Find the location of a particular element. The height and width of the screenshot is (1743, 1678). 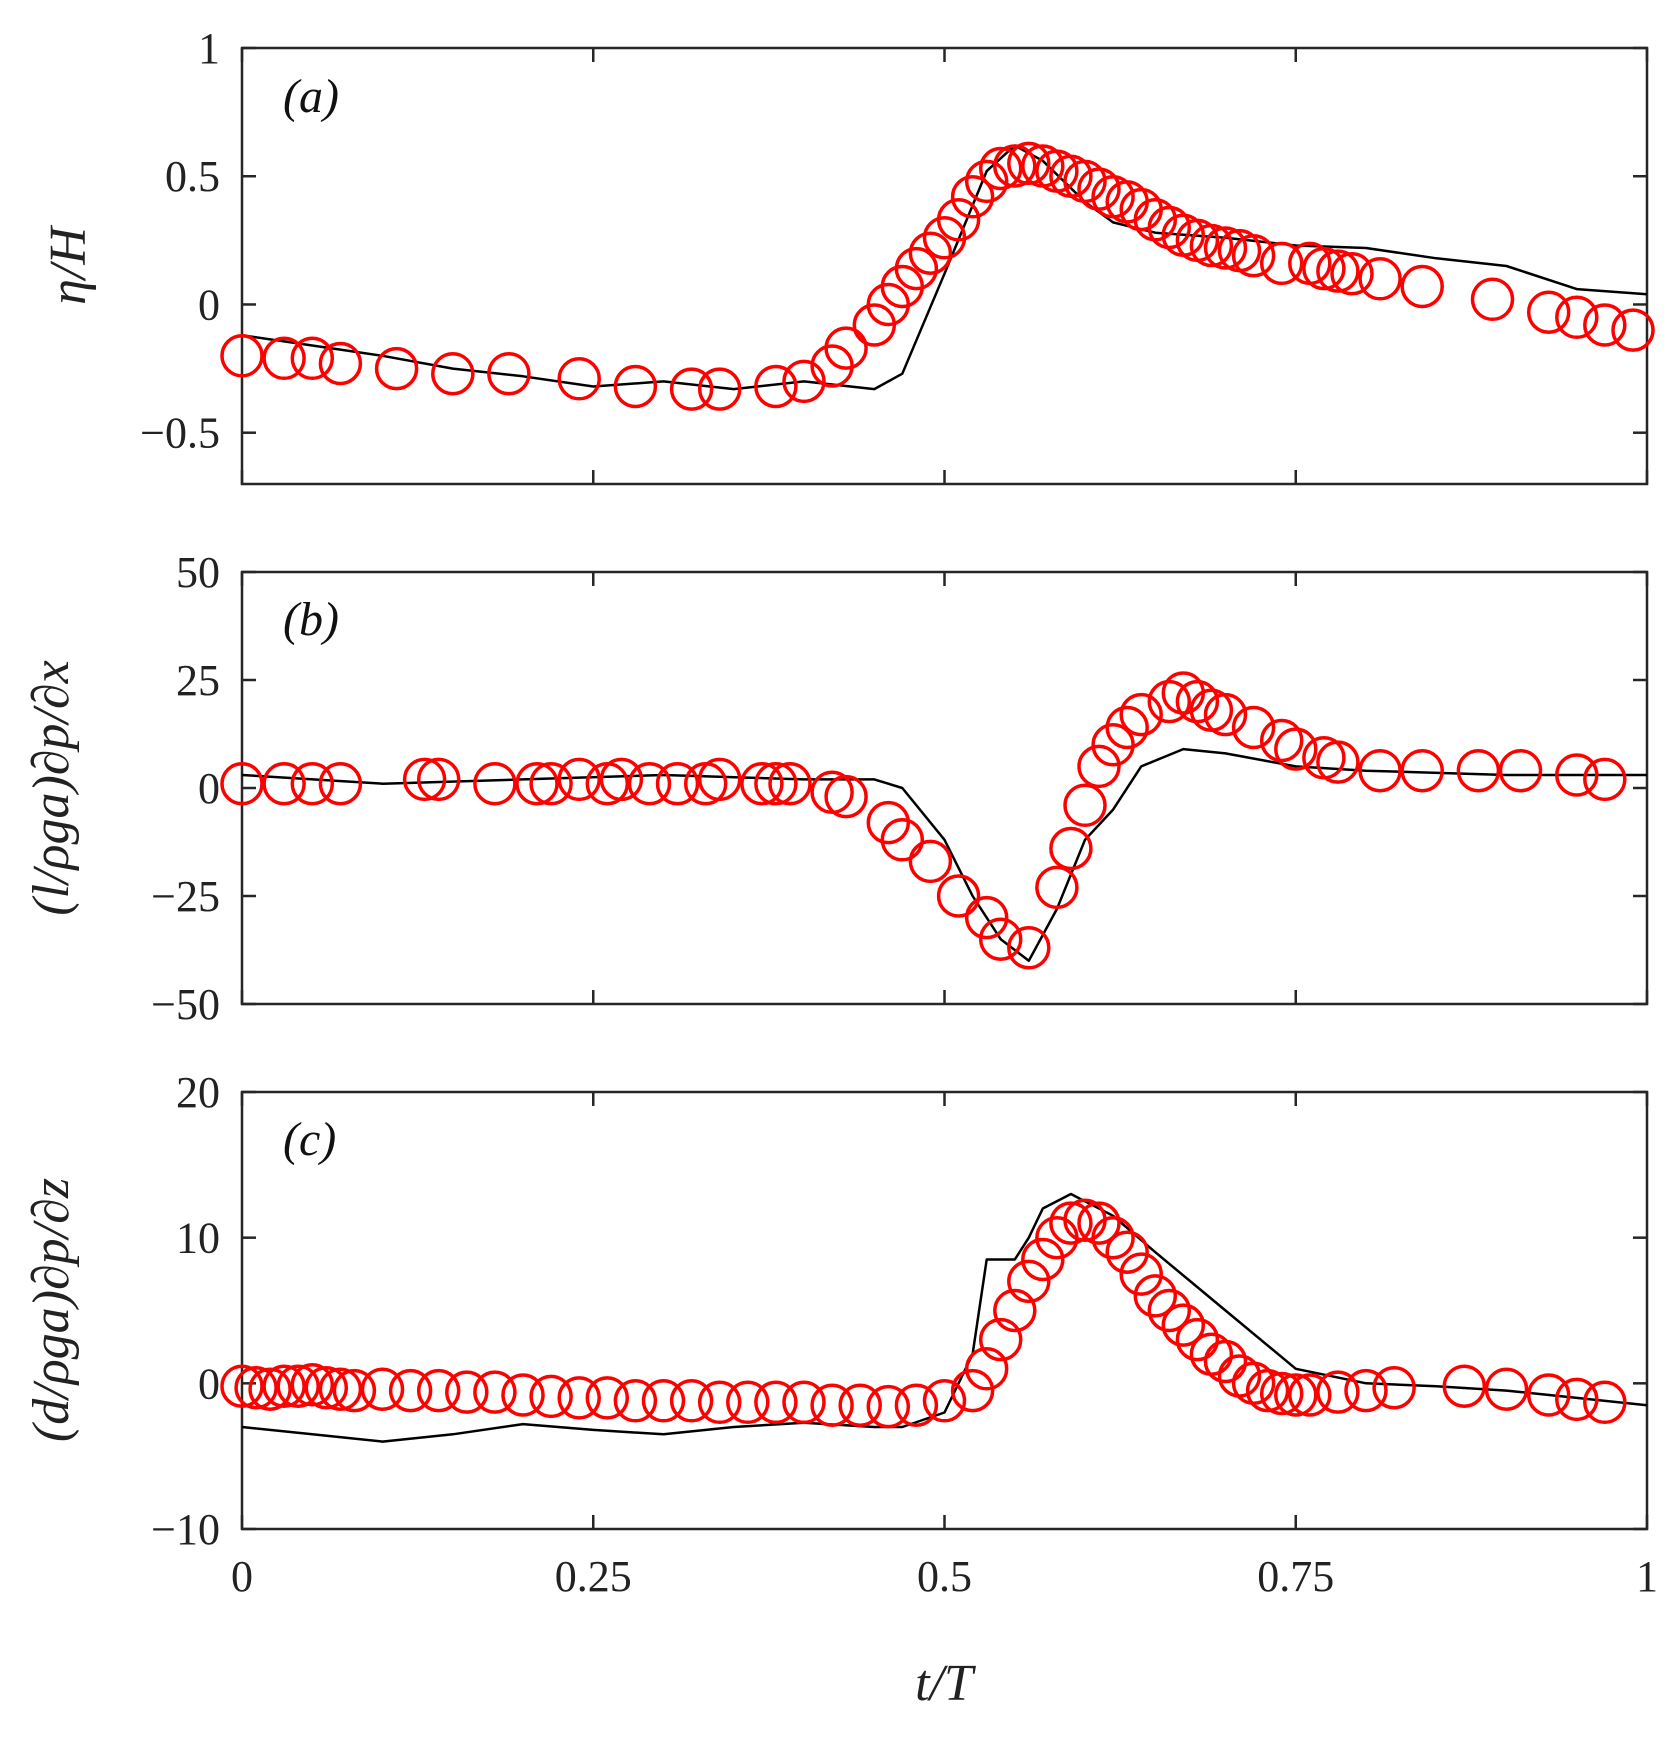

panel-a-model-line is located at coordinates (944, 267).